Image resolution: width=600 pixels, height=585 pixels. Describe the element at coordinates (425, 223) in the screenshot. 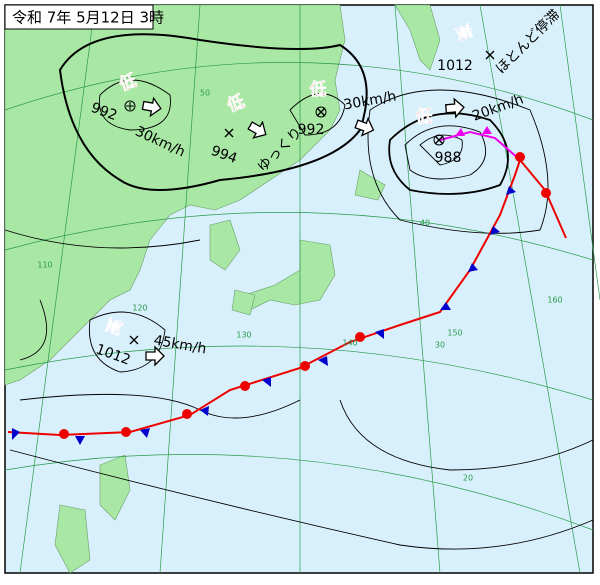

I see `grid-label: 40` at that location.